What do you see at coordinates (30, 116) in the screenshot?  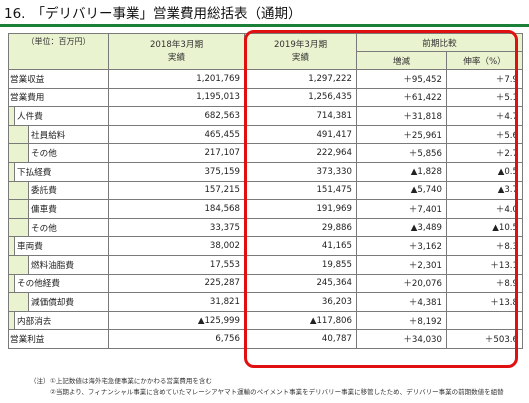 I see `row-label: 人件費` at bounding box center [30, 116].